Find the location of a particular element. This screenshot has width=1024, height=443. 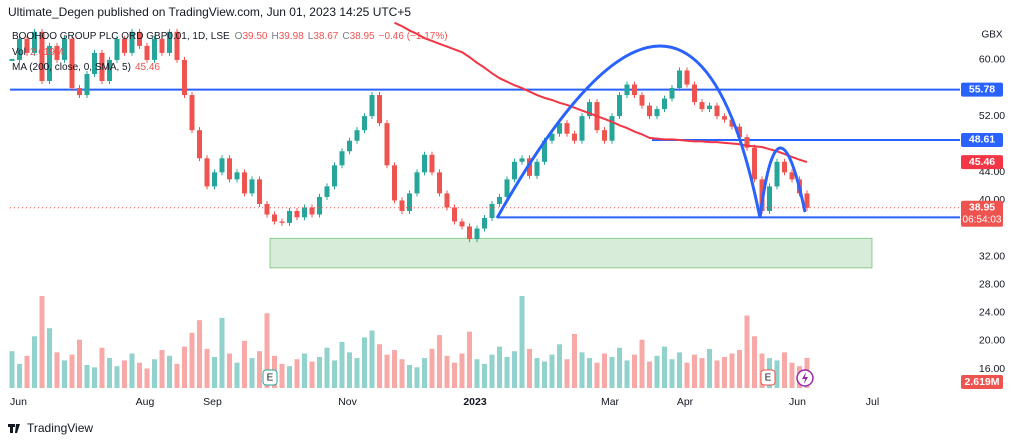

ma-price-label-box is located at coordinates (982, 162).